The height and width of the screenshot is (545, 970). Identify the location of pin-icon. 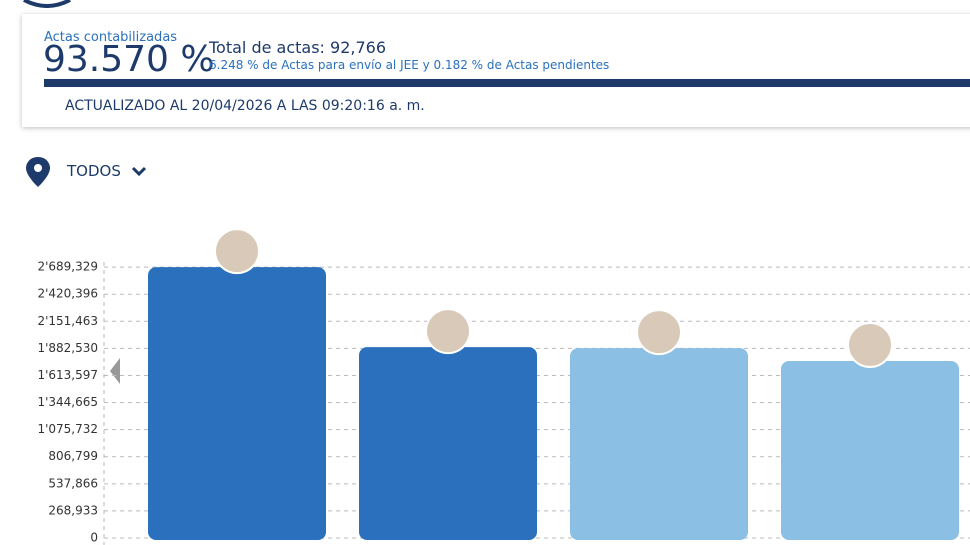
(38, 172).